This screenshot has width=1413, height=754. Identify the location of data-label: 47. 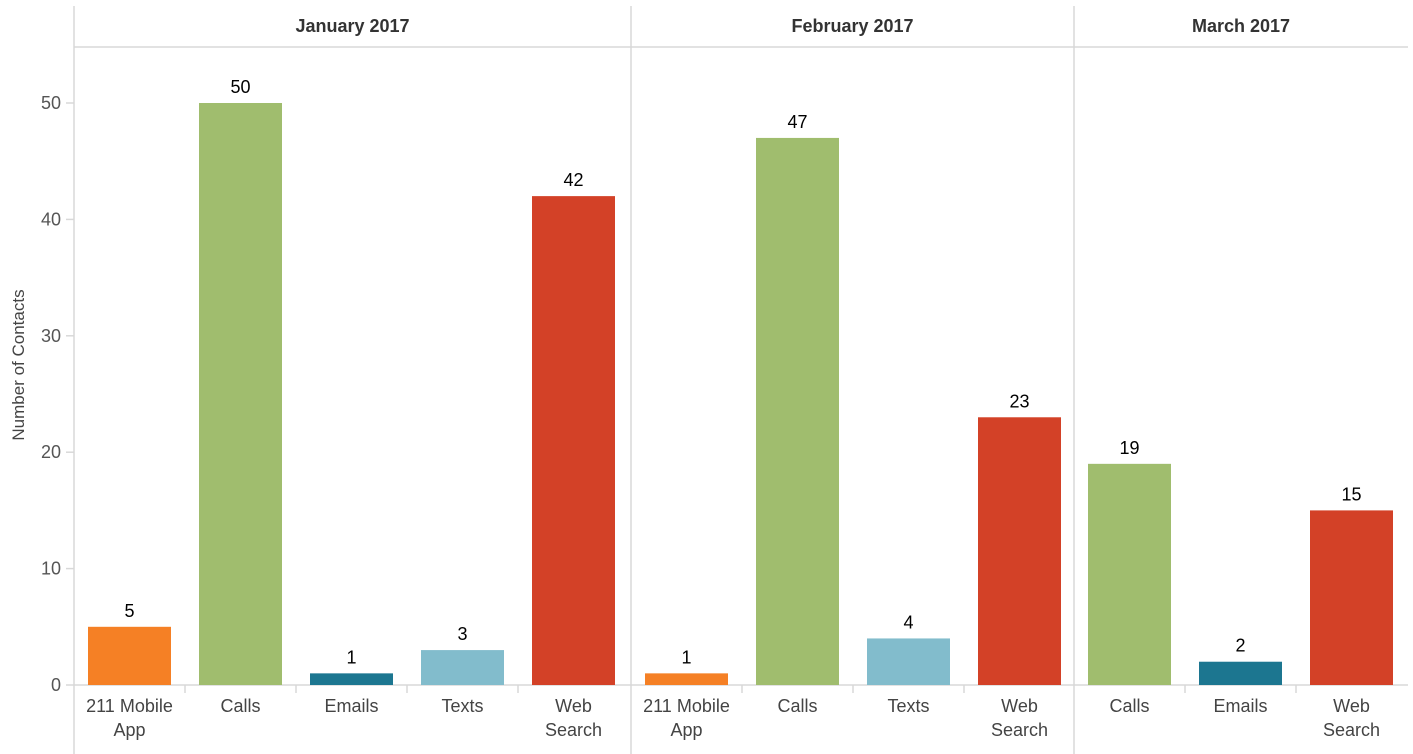
(797, 122).